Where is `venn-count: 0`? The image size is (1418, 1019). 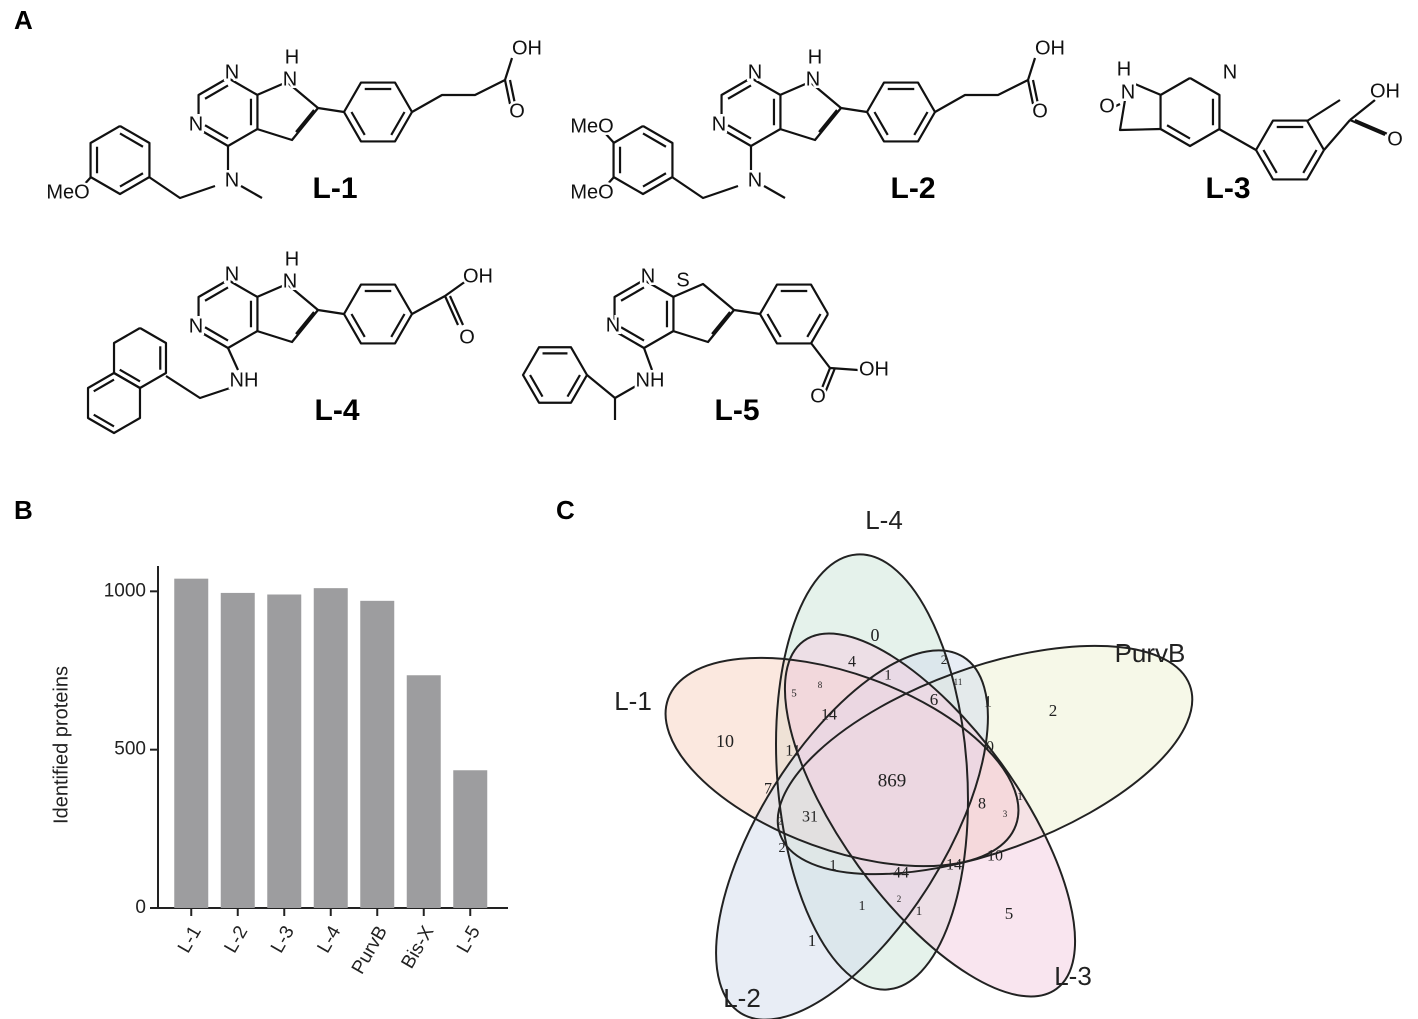 venn-count: 0 is located at coordinates (875, 635).